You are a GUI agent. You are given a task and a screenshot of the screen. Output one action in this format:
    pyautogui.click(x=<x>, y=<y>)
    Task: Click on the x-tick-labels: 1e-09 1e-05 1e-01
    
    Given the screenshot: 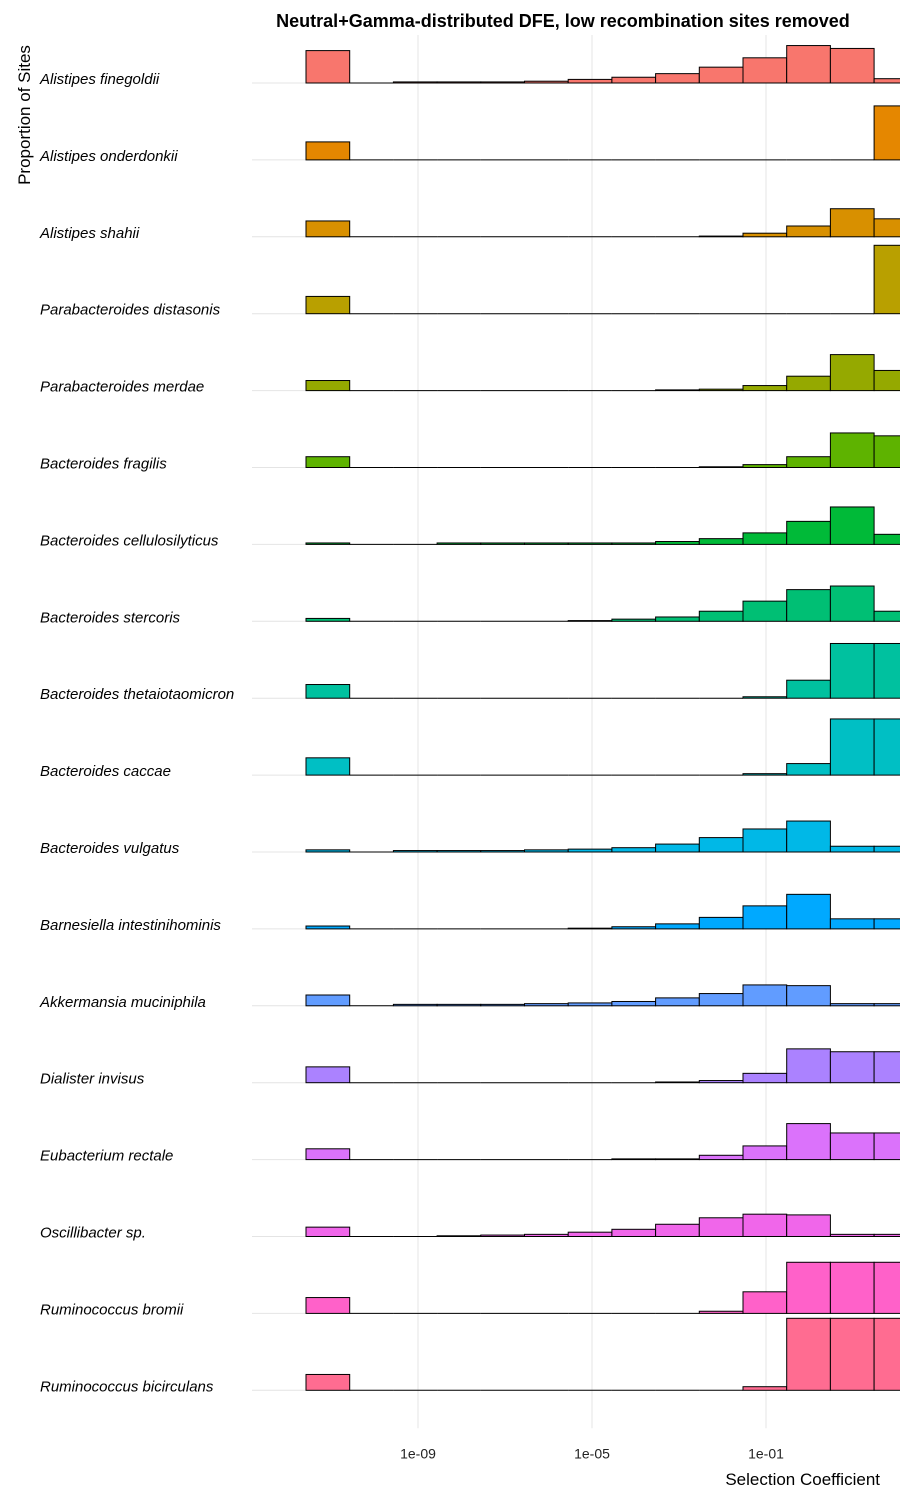 What is the action you would take?
    pyautogui.click(x=592, y=1453)
    